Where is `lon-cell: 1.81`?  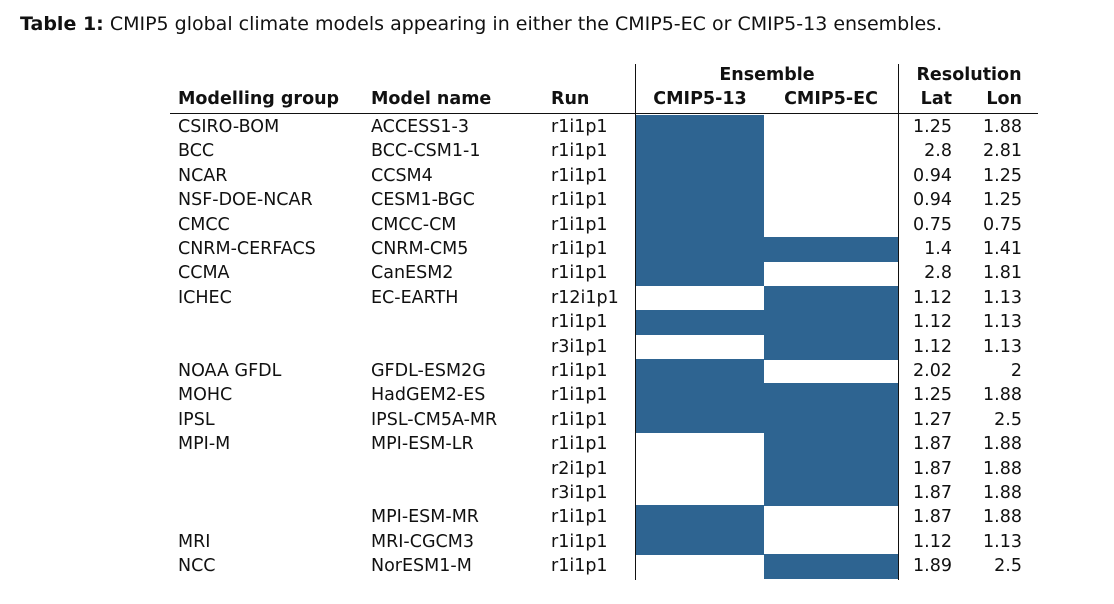 lon-cell: 1.81 is located at coordinates (1002, 273).